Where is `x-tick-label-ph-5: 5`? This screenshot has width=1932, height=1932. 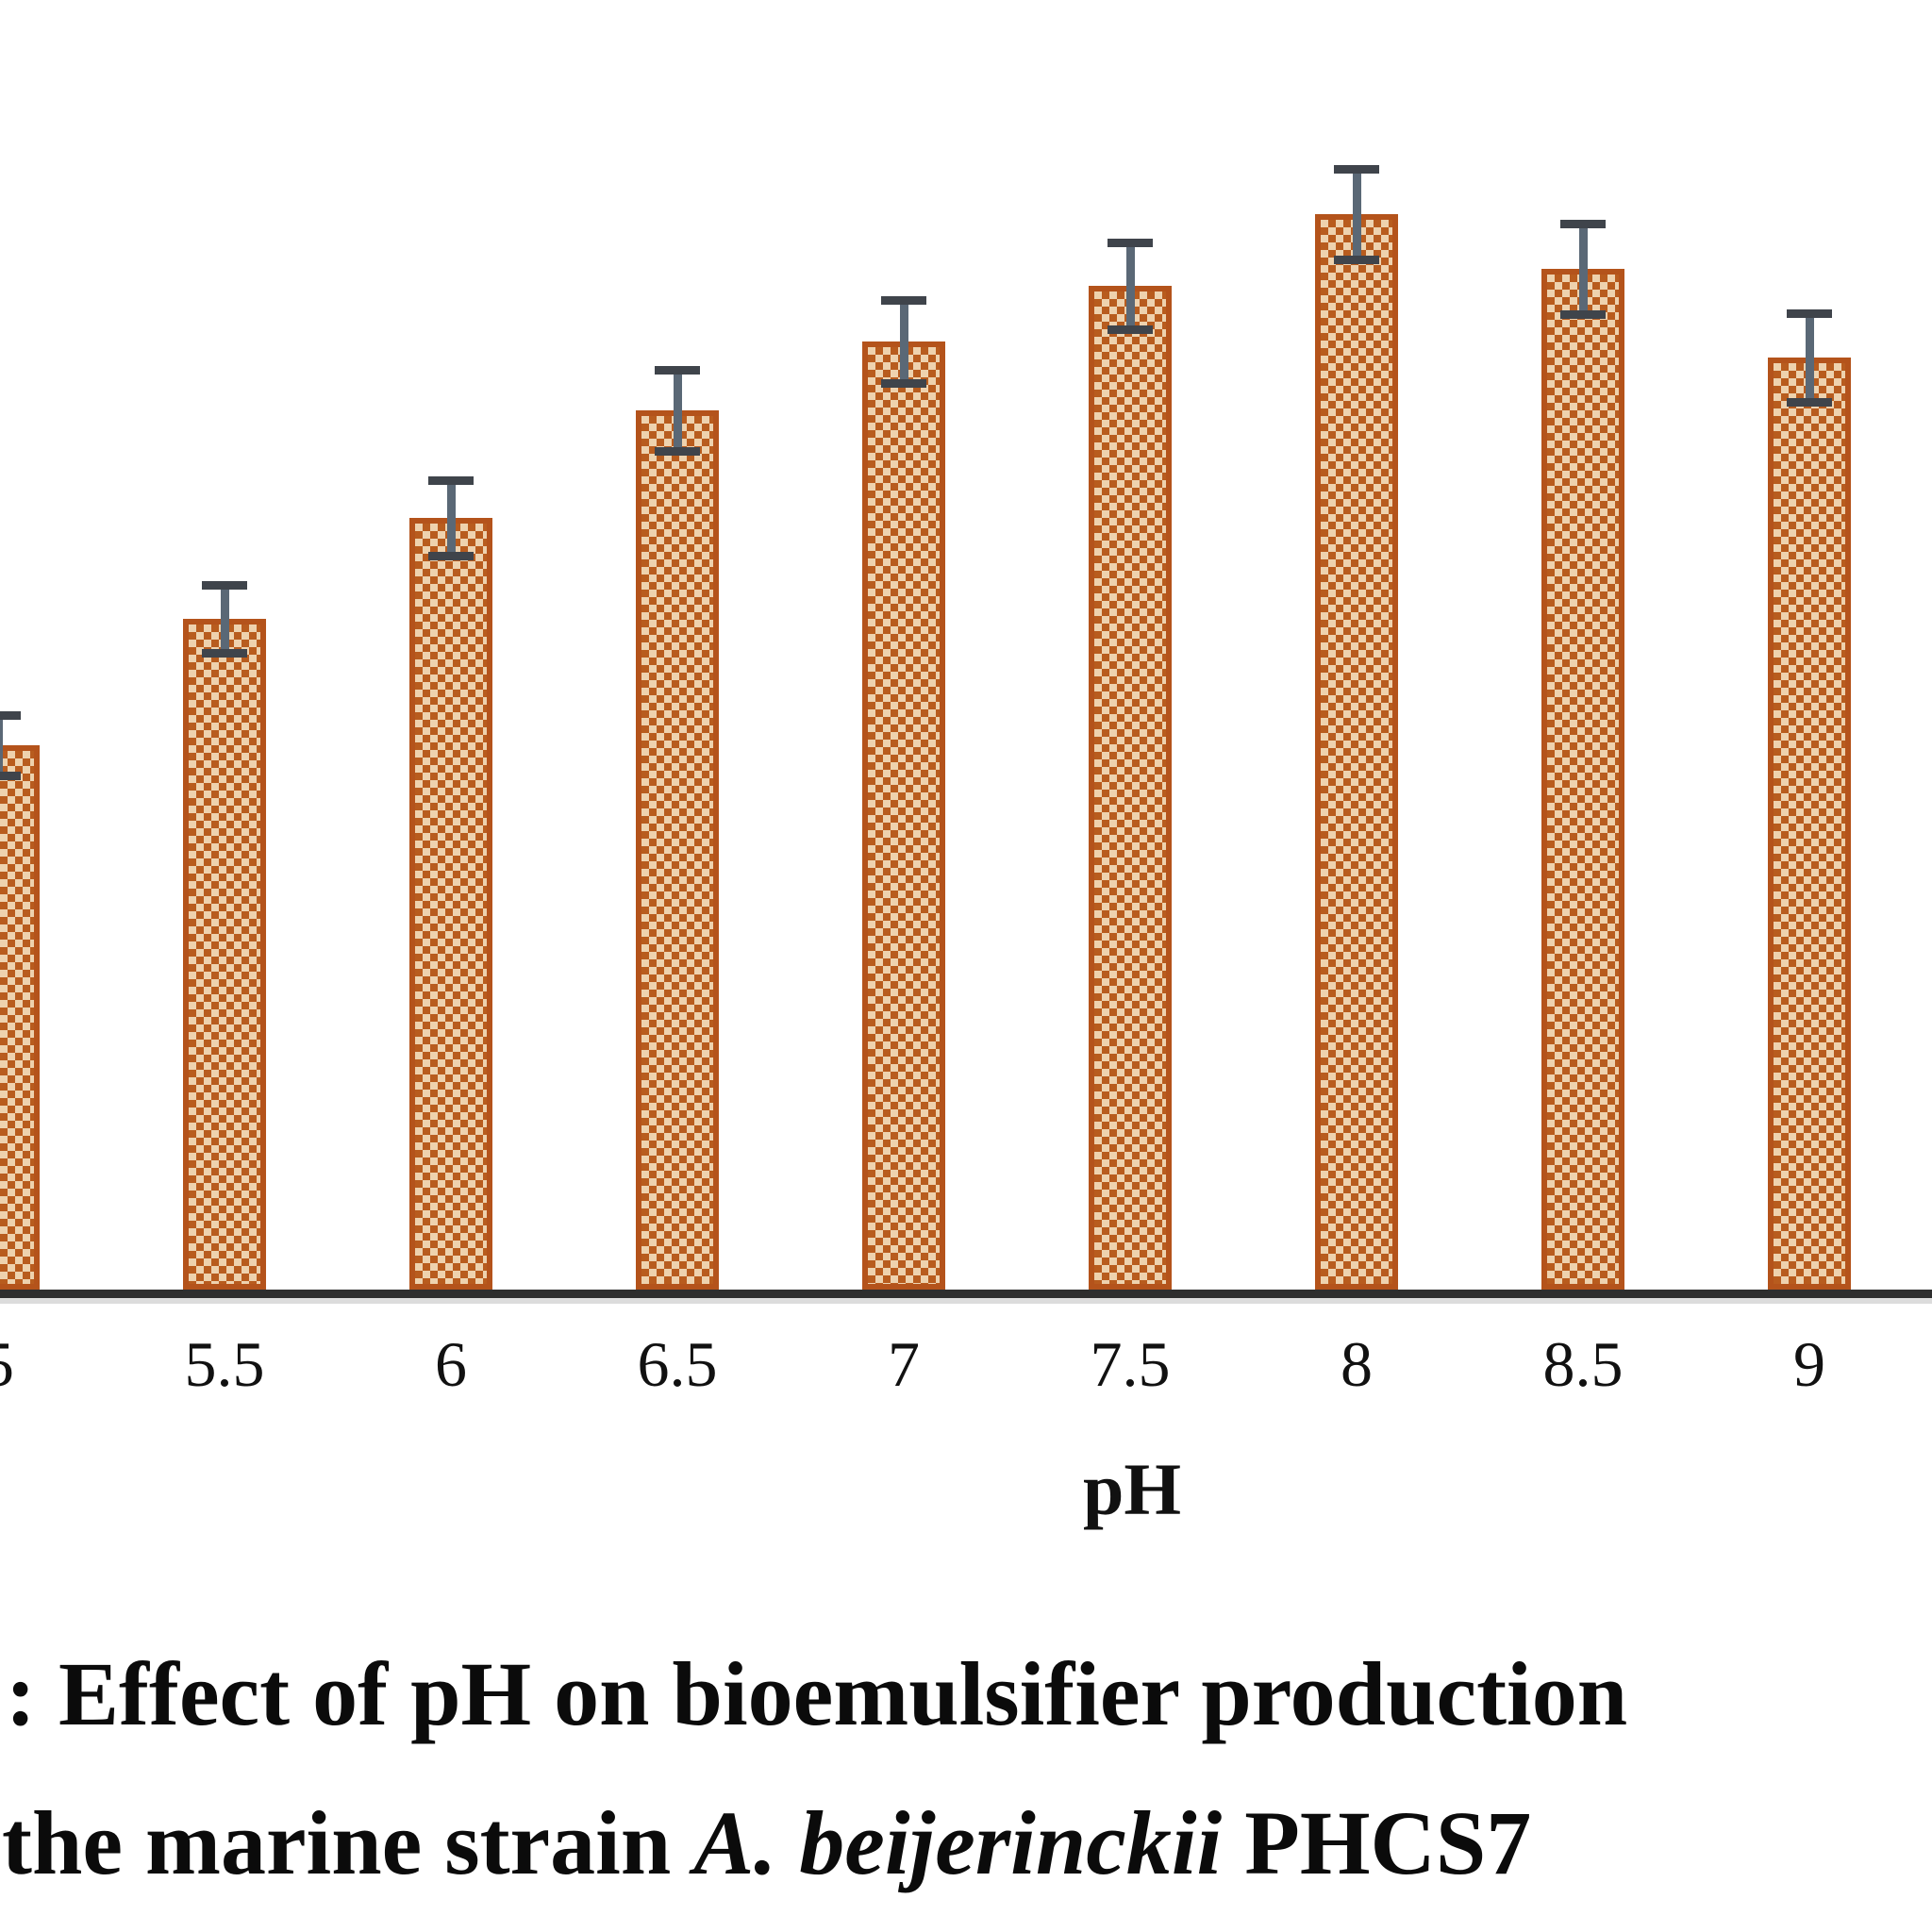 x-tick-label-ph-5: 5 is located at coordinates (39, 1364).